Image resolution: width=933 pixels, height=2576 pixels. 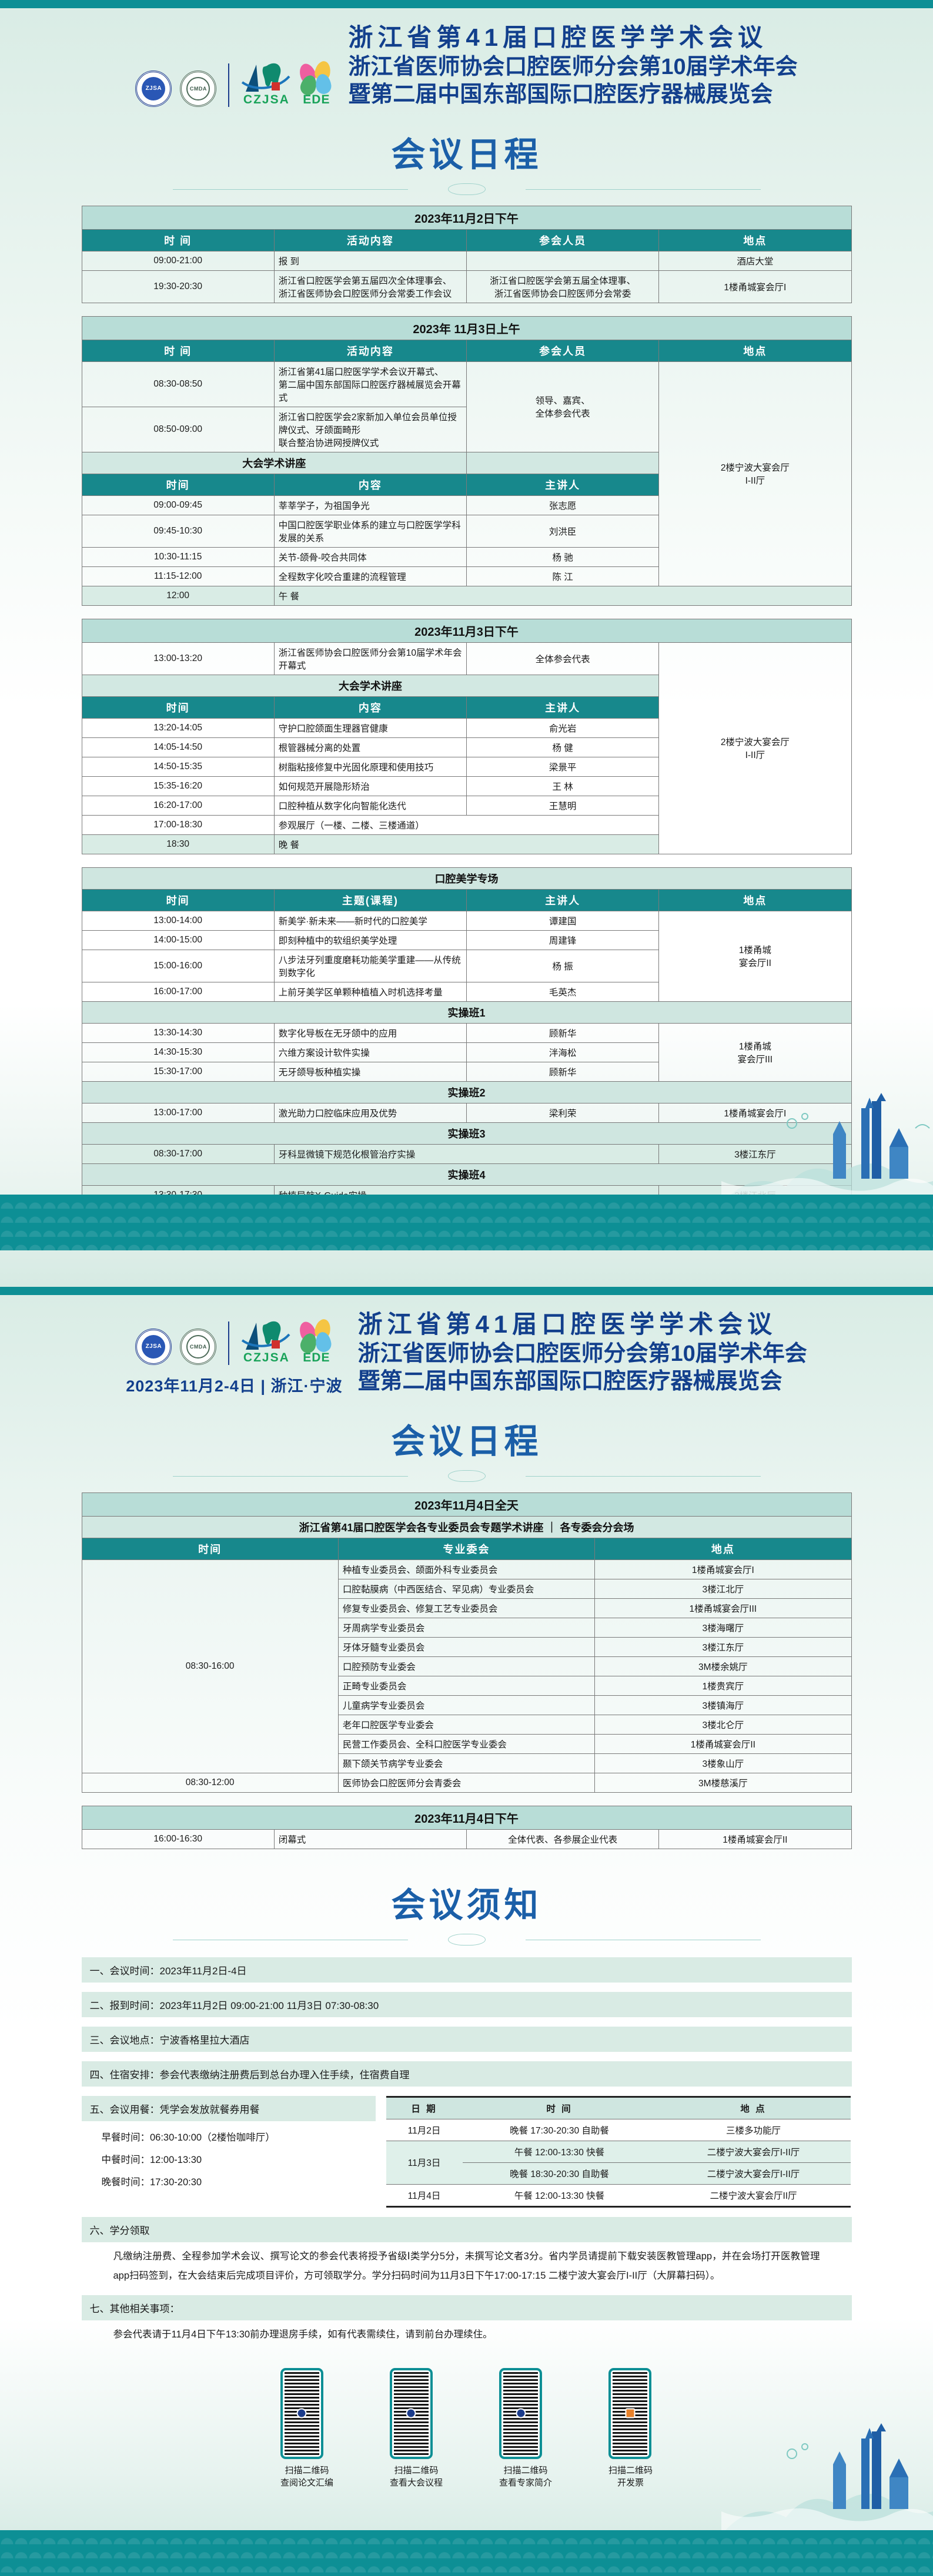 I want to click on cmda-logo-label: CMDA, so click(x=198, y=88).